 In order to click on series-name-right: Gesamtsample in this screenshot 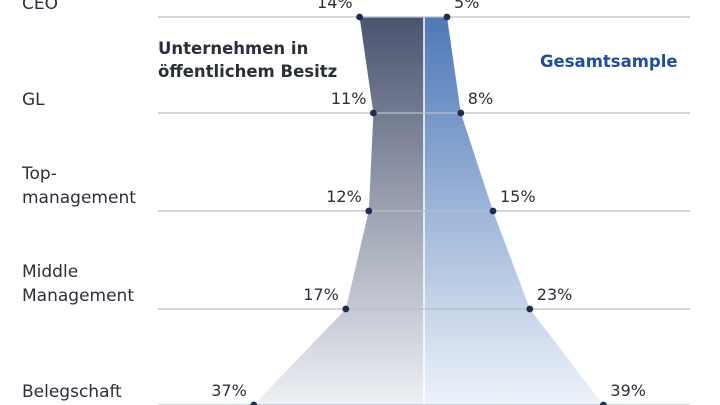, I will do `click(609, 61)`.